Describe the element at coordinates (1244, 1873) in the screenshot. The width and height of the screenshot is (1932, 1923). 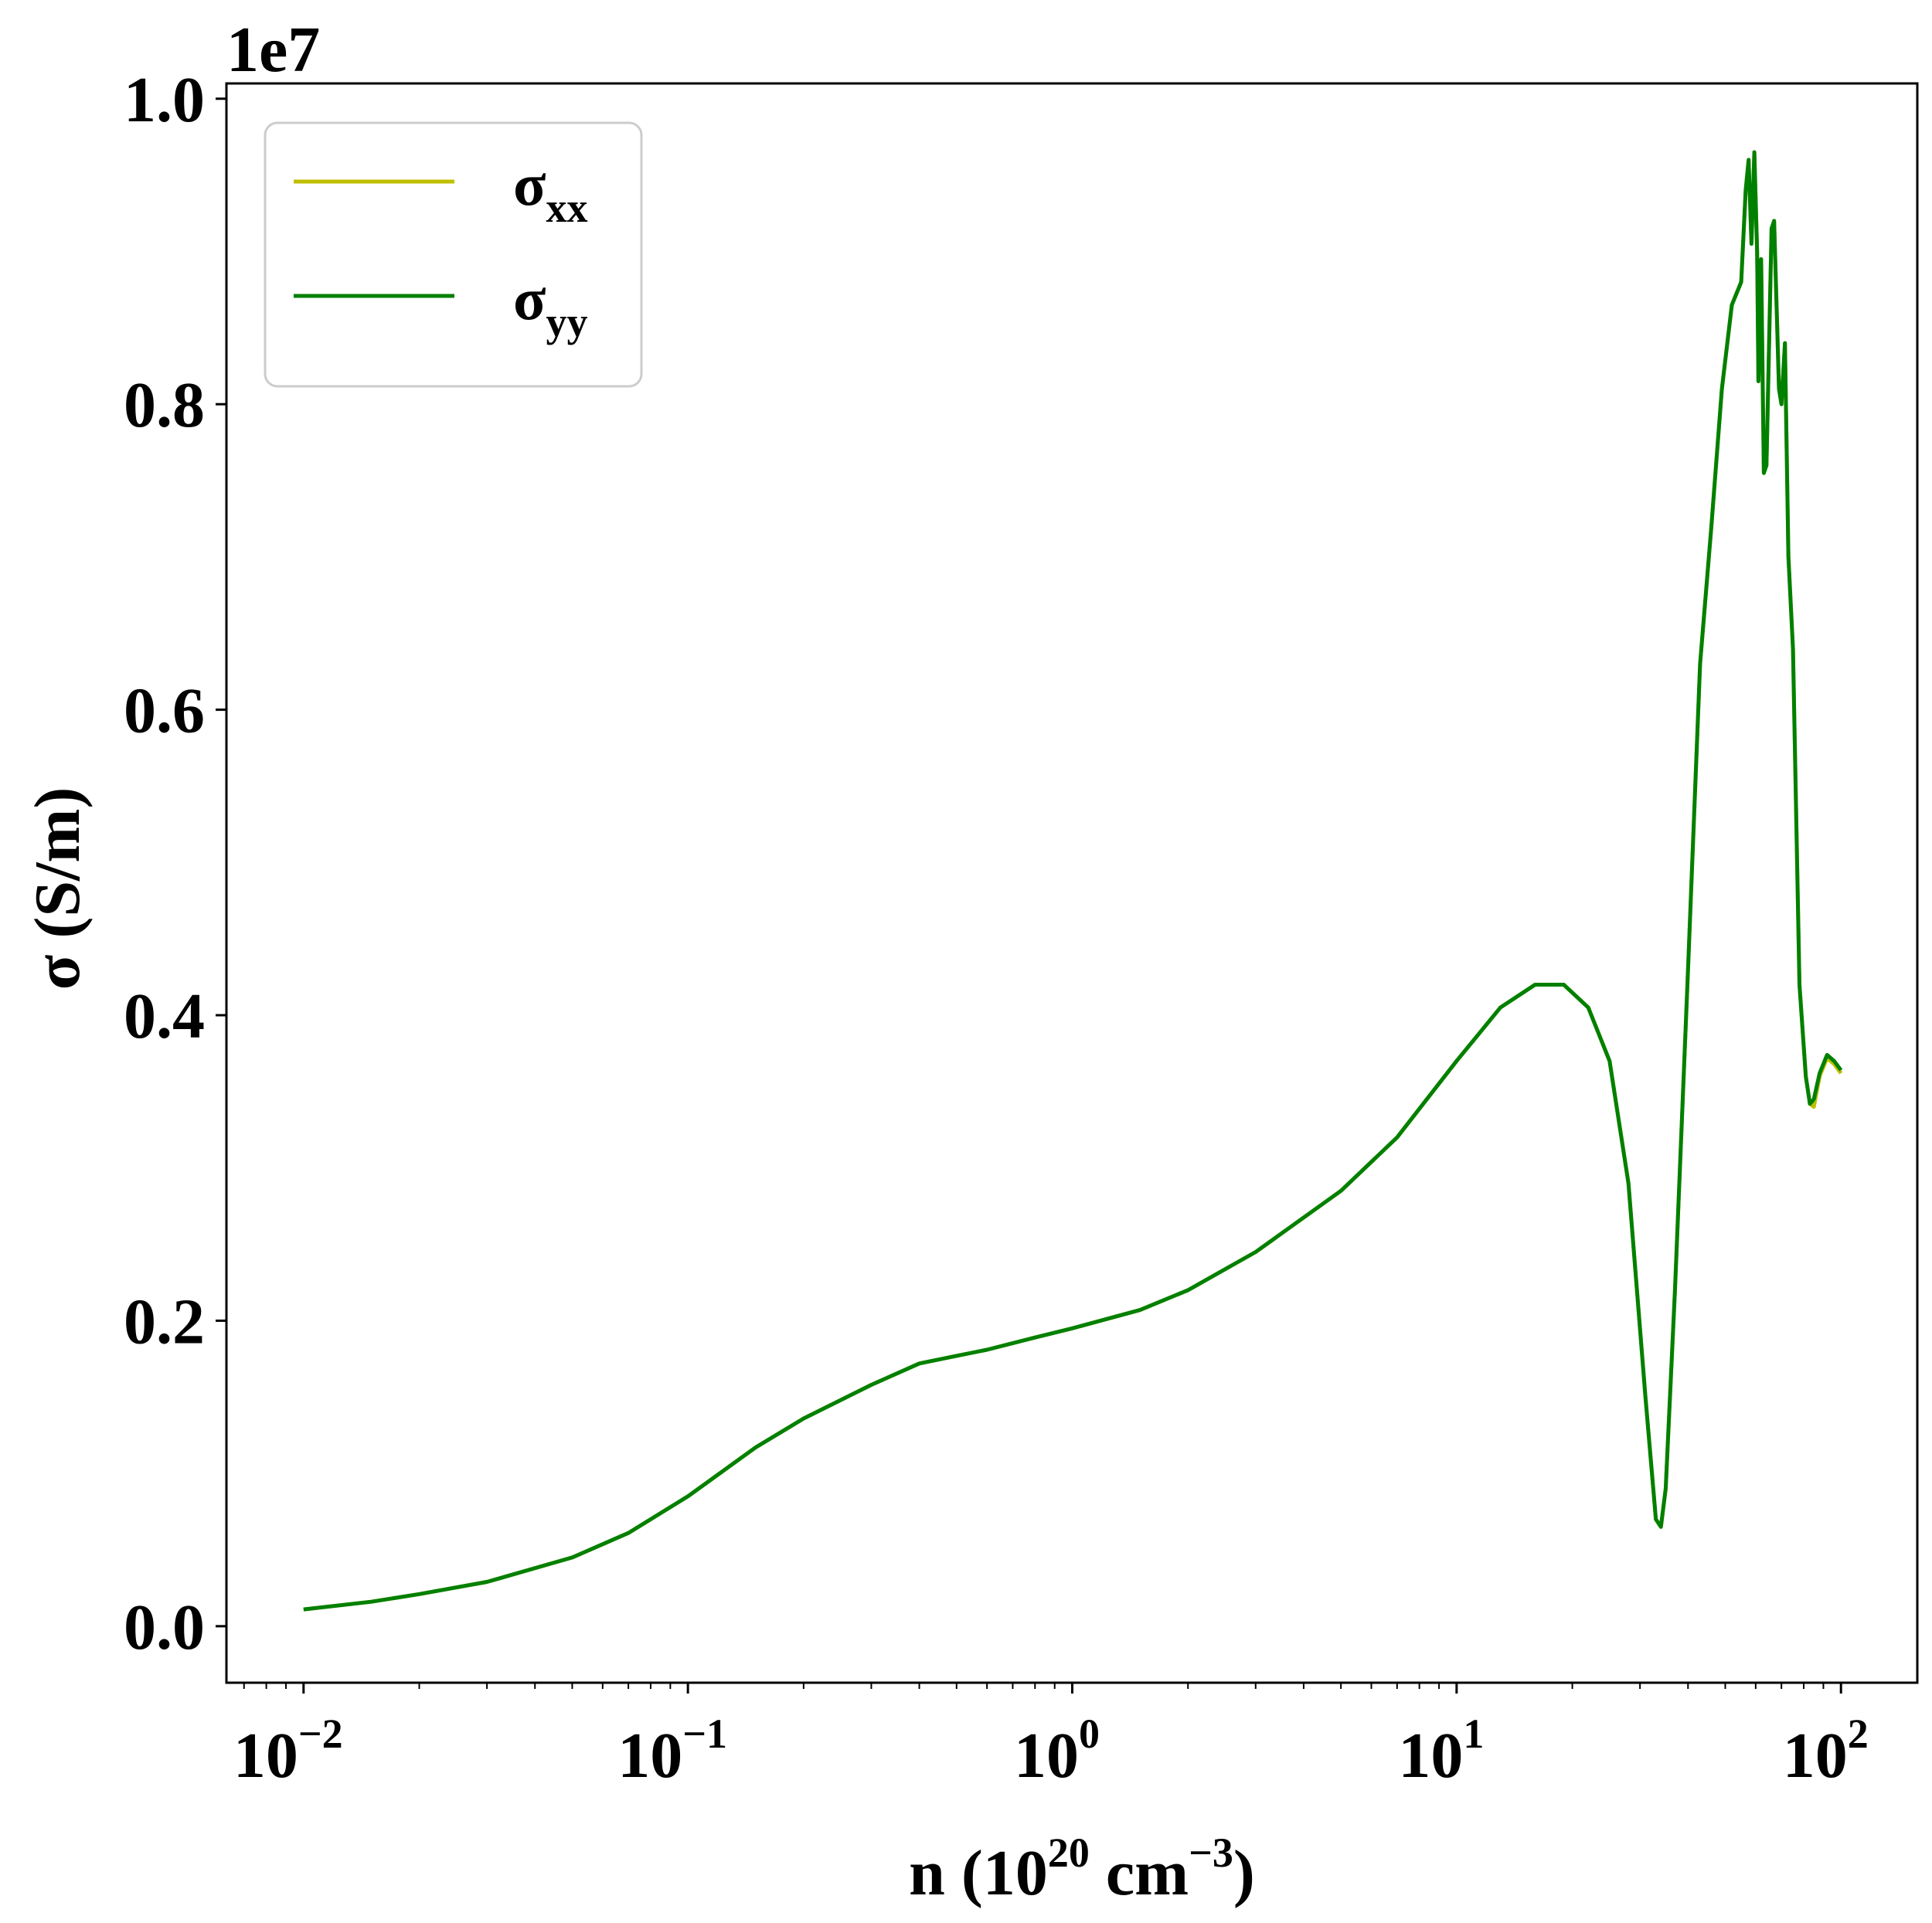
I see `x-axis-label-end: )` at that location.